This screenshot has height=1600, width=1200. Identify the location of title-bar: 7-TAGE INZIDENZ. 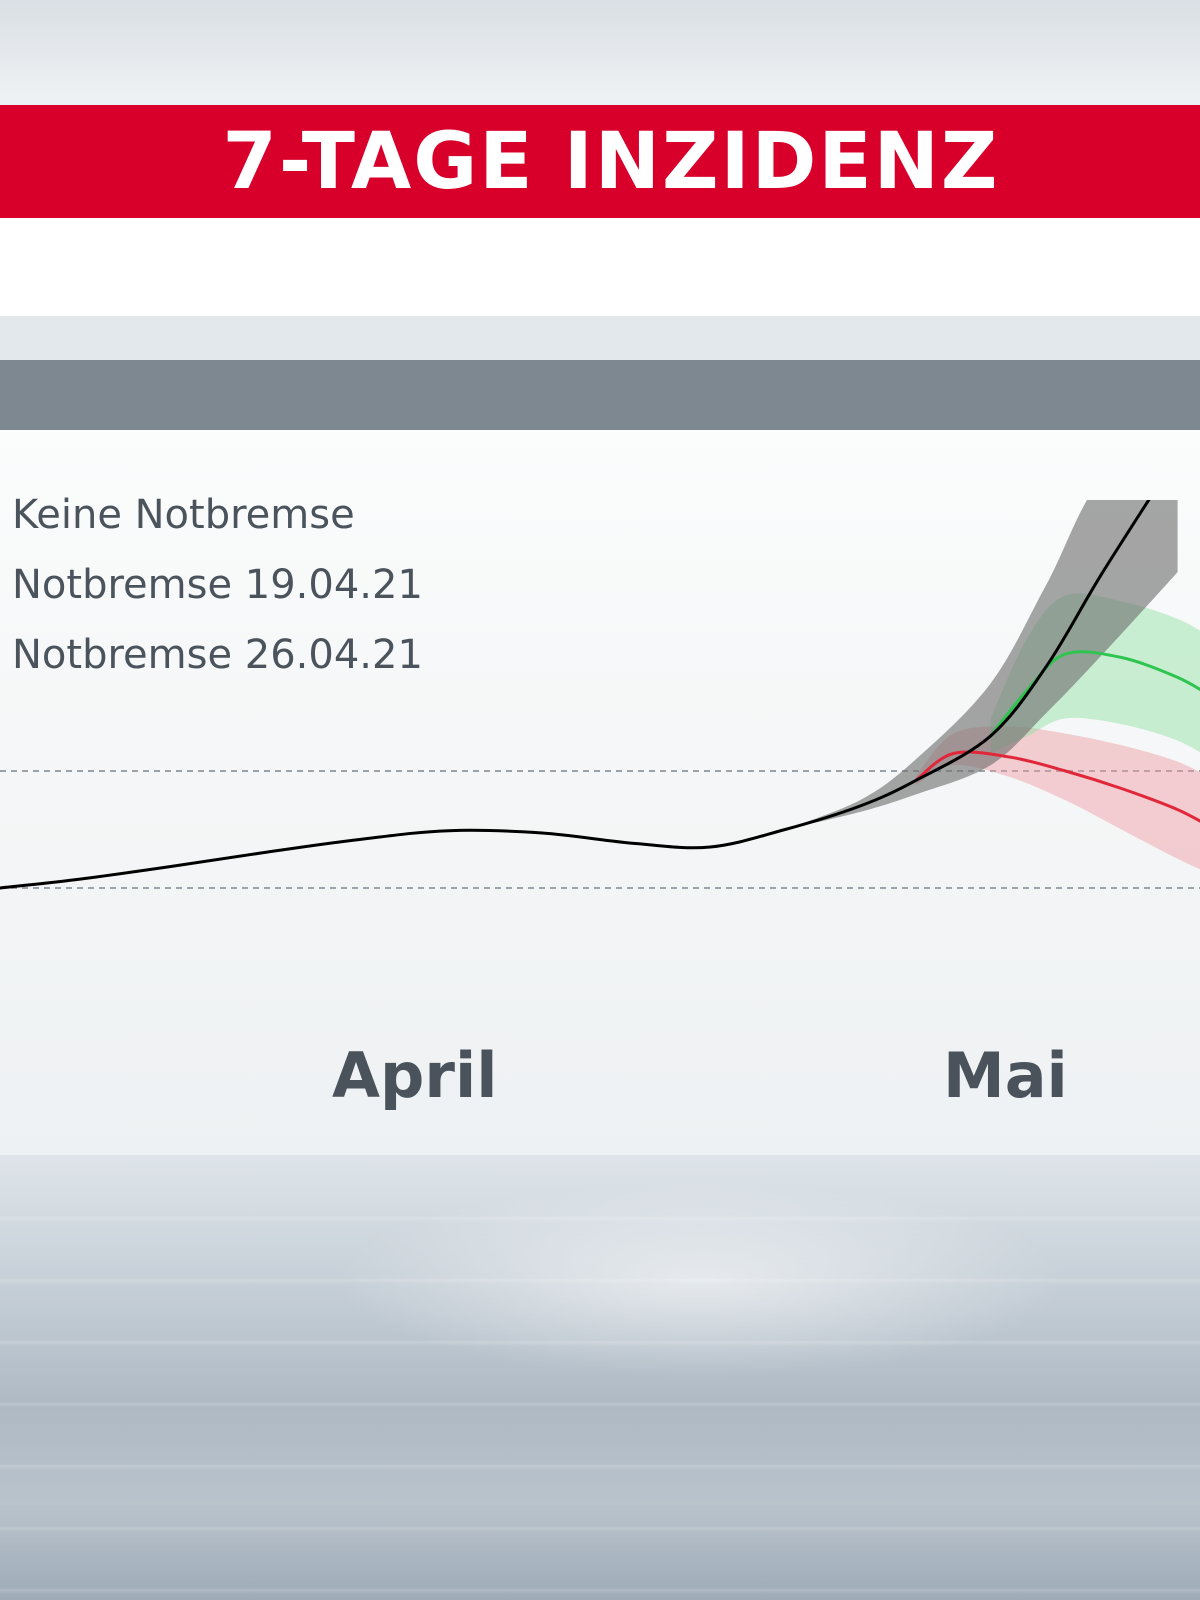
(600, 161).